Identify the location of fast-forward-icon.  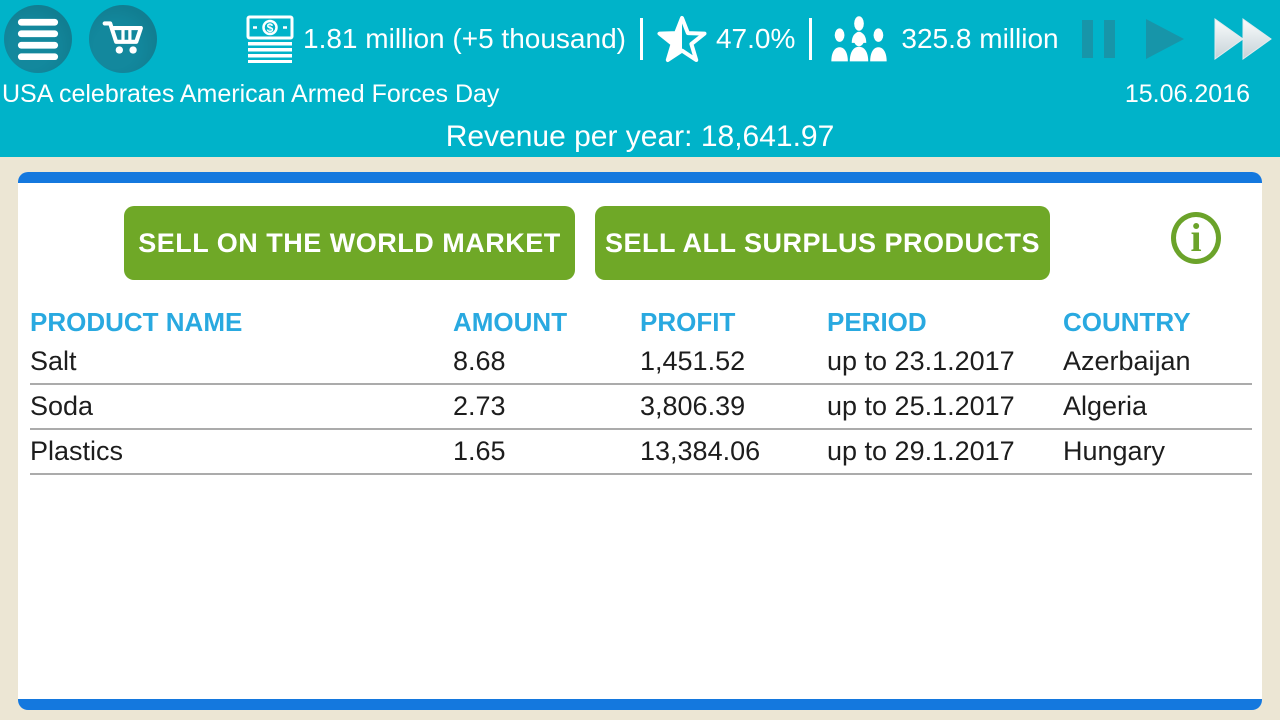
(1243, 39).